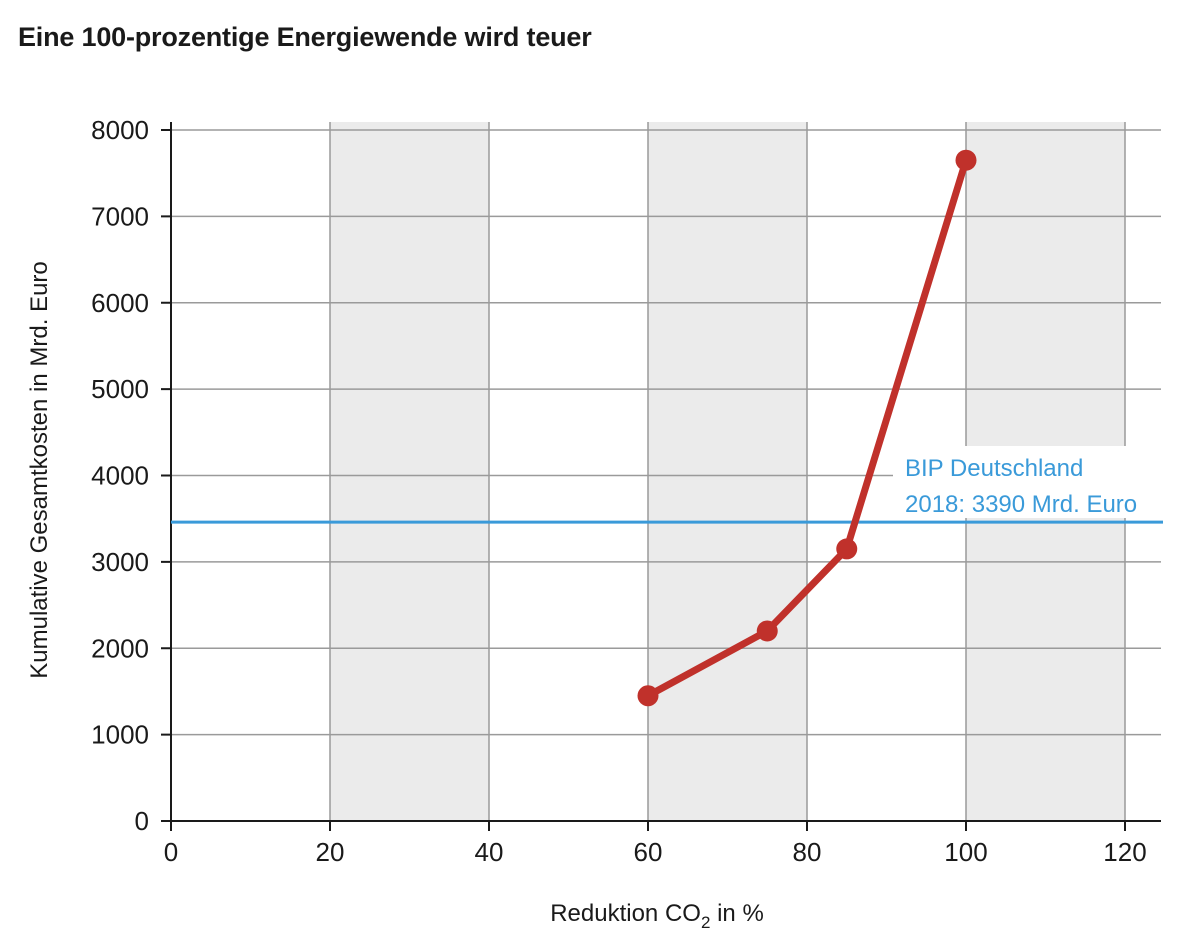 The height and width of the screenshot is (952, 1198). What do you see at coordinates (705, 922) in the screenshot?
I see `x-axis-label-sub: 2` at bounding box center [705, 922].